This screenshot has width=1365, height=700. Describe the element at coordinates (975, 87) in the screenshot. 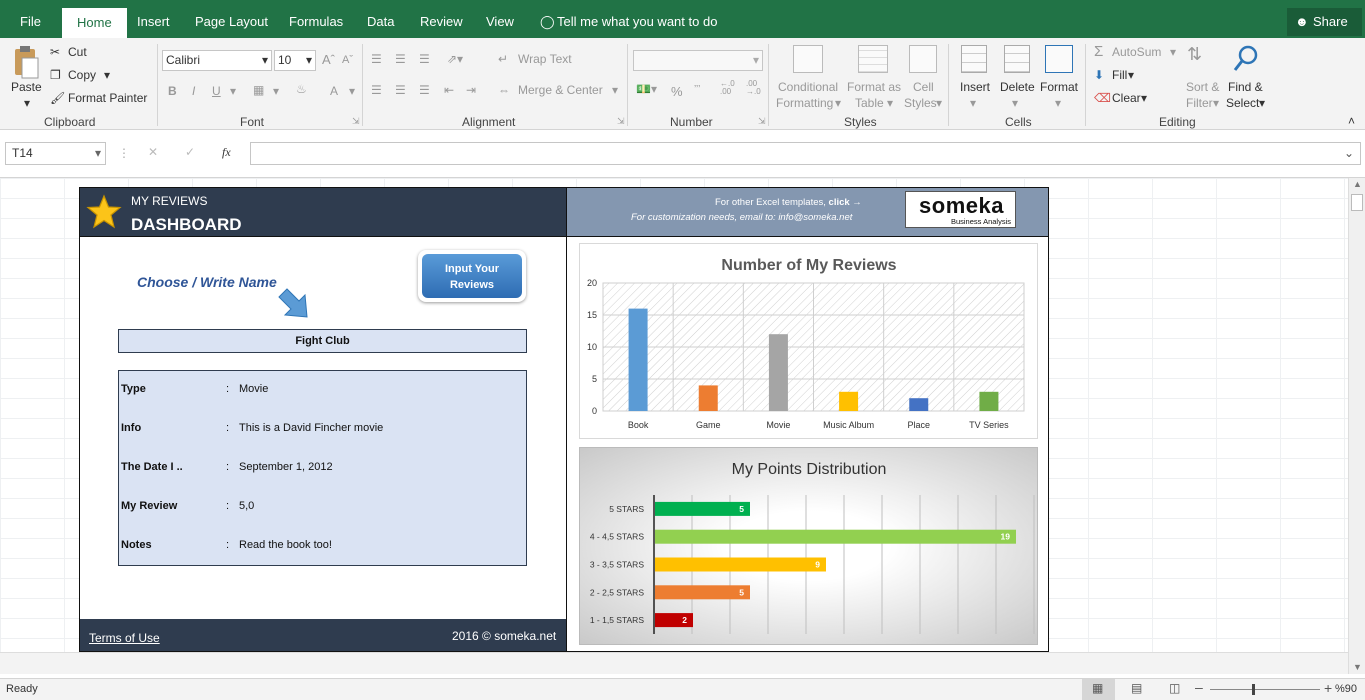

I see `insert-cells-button: Insert` at that location.